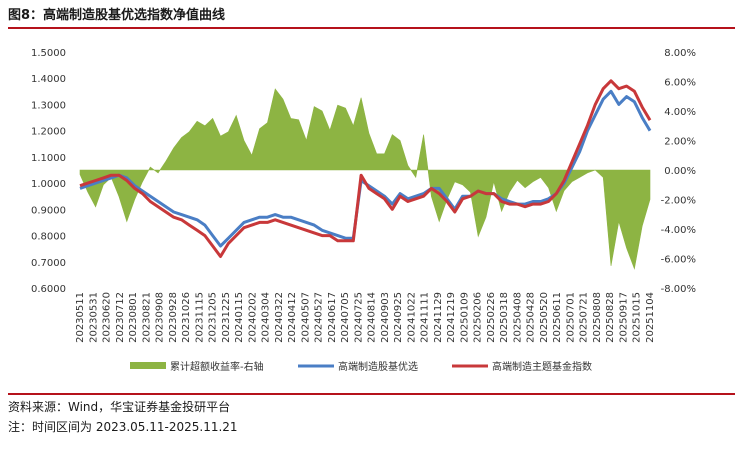 The height and width of the screenshot is (451, 739). What do you see at coordinates (371, 394) in the screenshot?
I see `bottom-rule` at bounding box center [371, 394].